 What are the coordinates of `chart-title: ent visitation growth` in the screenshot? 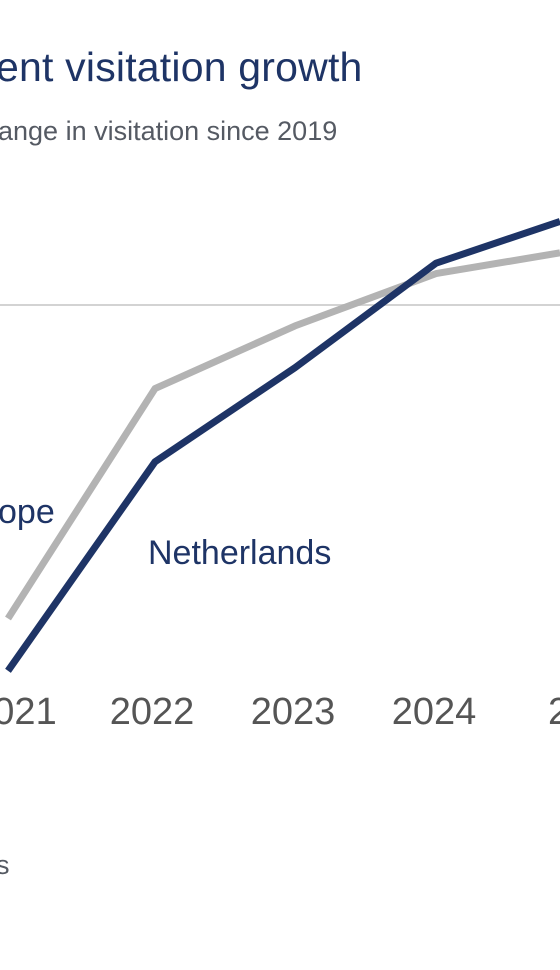 It's located at (181, 67).